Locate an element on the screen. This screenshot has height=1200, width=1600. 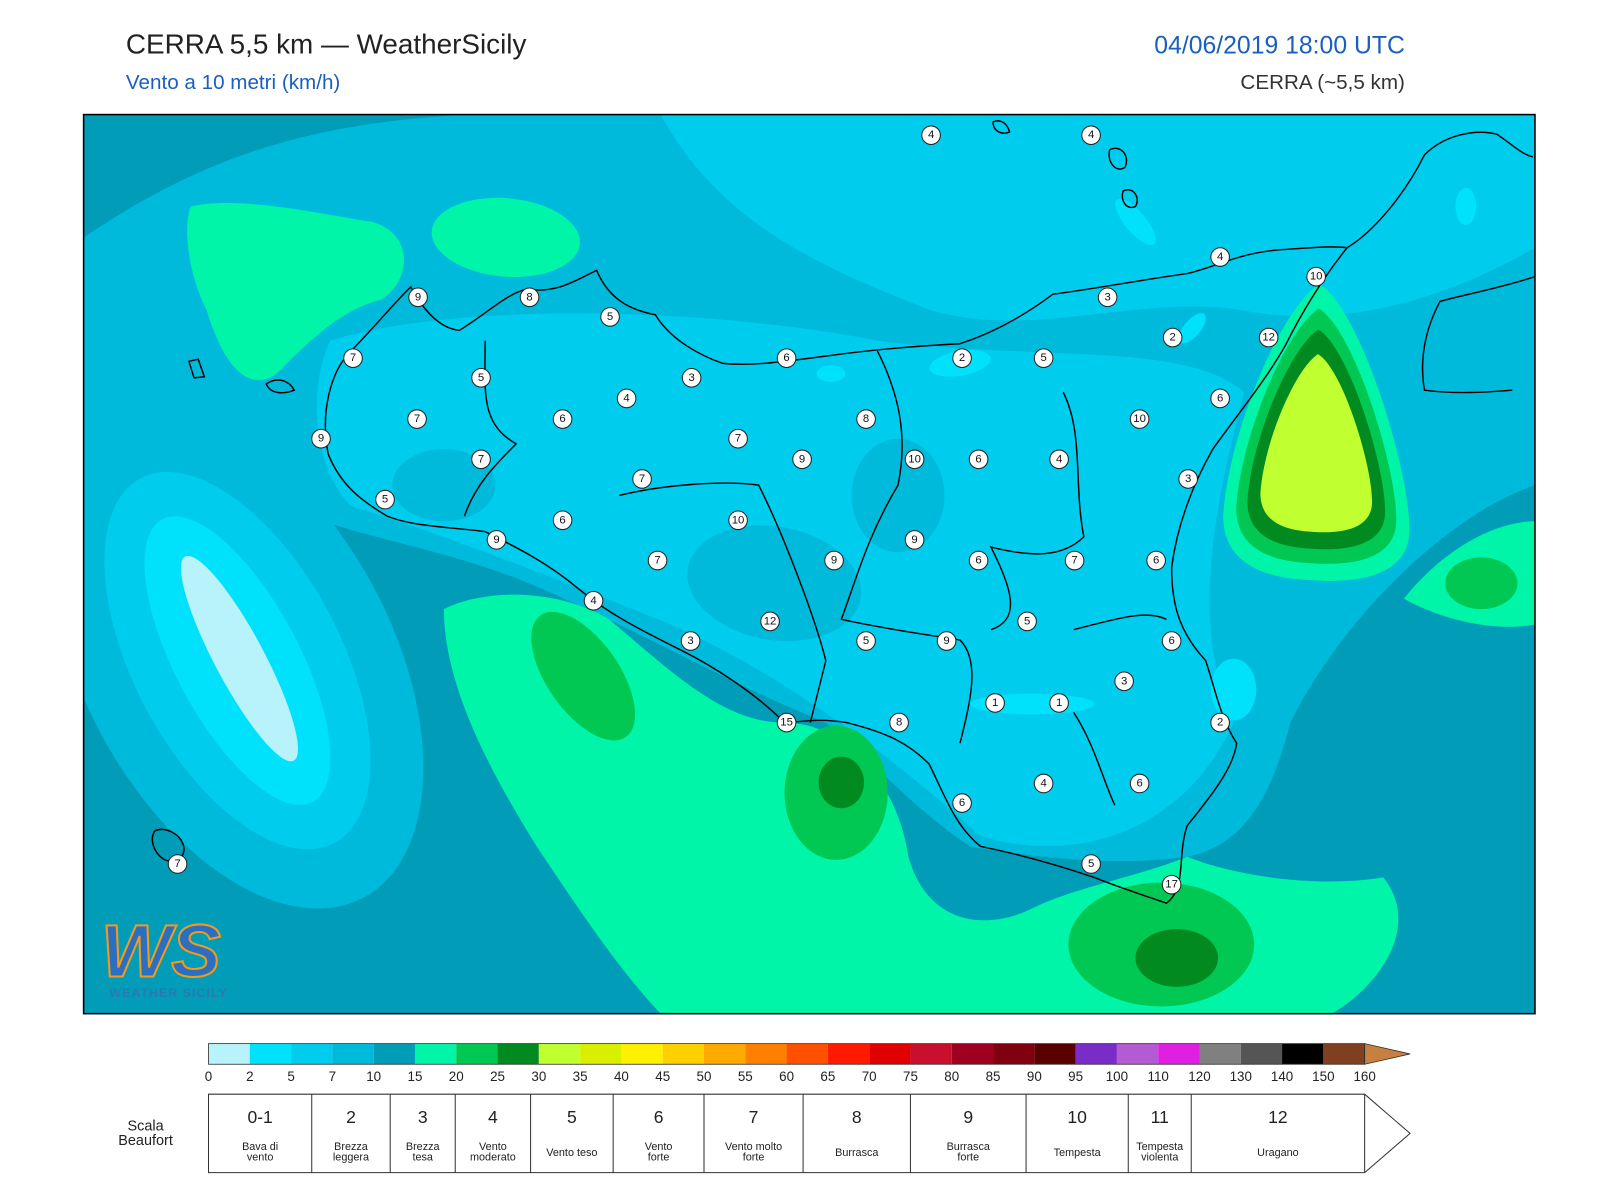
station-value: 4 is located at coordinates (1220, 257).